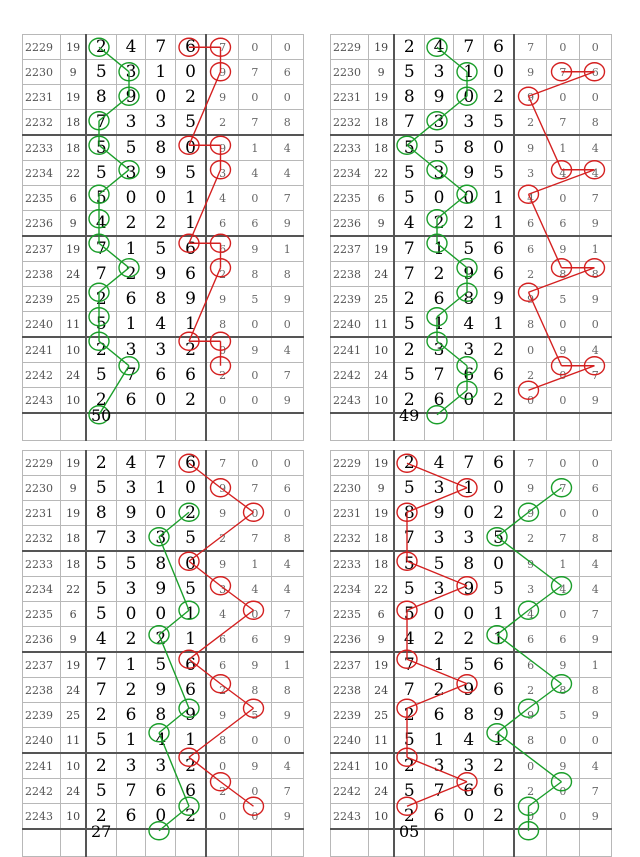 The image size is (640, 857). What do you see at coordinates (163, 690) in the screenshot?
I see `table-row: 2238 24 7 2 9 6 2 8 8` at bounding box center [163, 690].